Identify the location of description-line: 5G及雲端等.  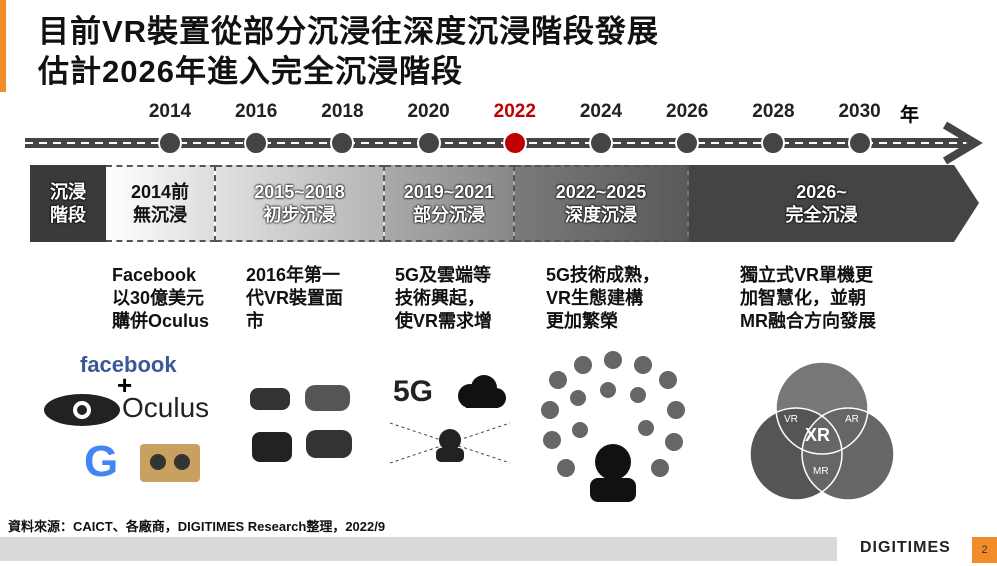
(443, 275).